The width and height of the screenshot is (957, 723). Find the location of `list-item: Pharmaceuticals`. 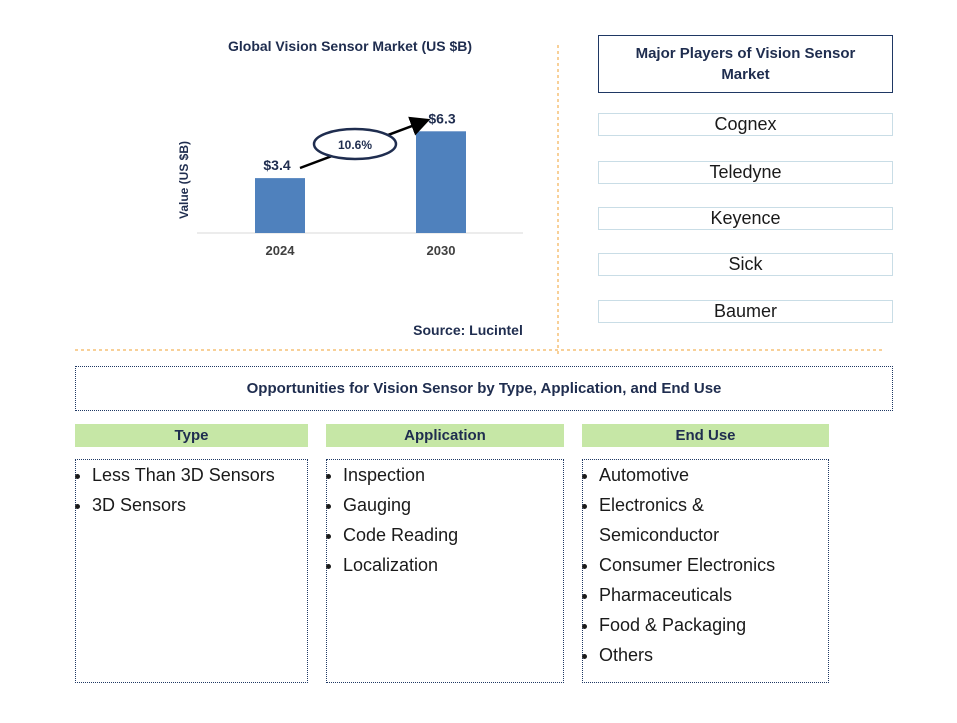

list-item: Pharmaceuticals is located at coordinates (713, 595).